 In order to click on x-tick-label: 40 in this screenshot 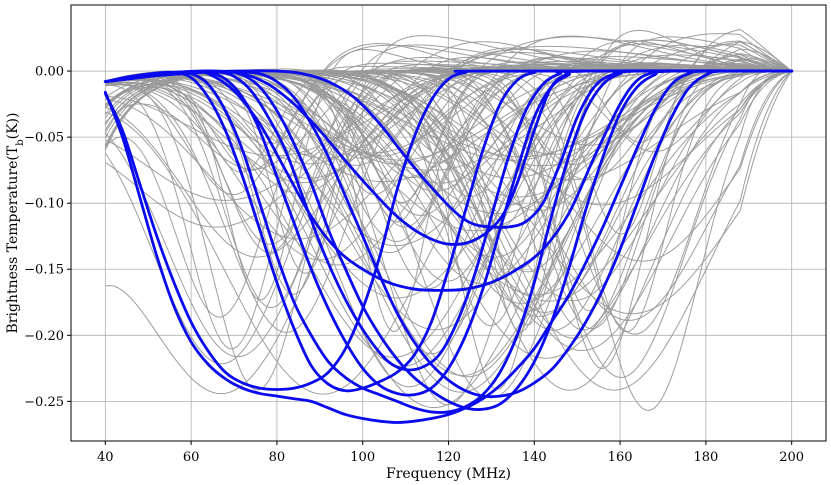, I will do `click(105, 457)`.